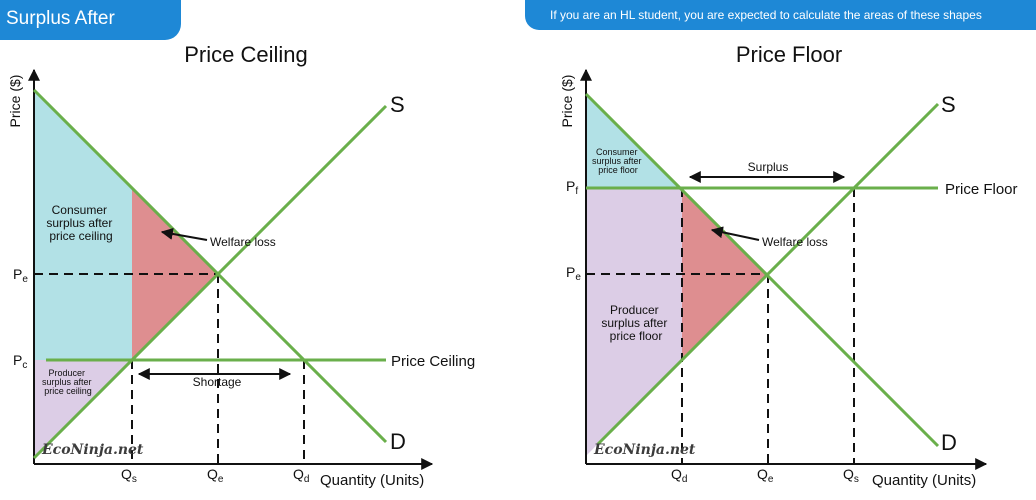 The height and width of the screenshot is (500, 1036). What do you see at coordinates (765, 475) in the screenshot?
I see `floor-qe-label: Qe` at bounding box center [765, 475].